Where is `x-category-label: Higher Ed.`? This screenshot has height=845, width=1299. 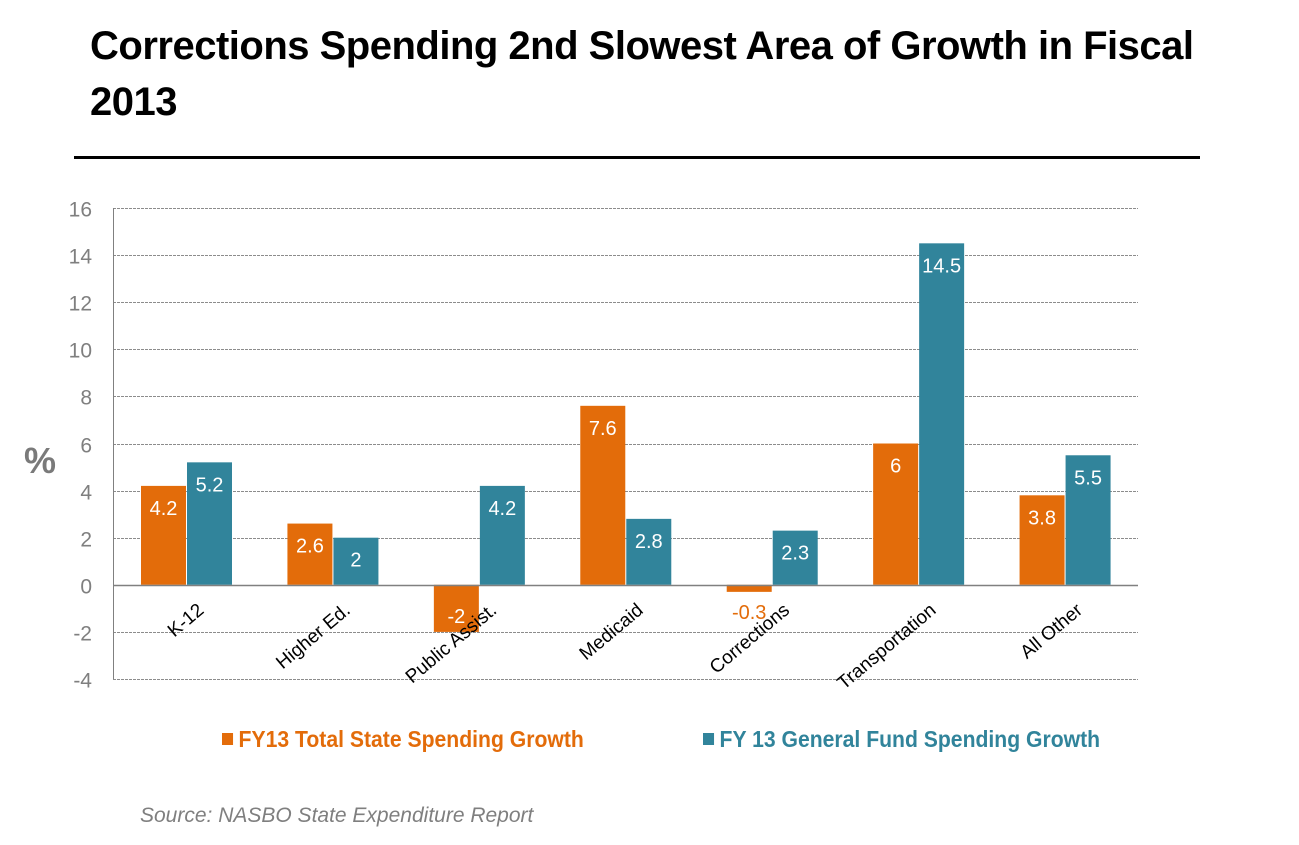 x-category-label: Higher Ed. is located at coordinates (313, 637).